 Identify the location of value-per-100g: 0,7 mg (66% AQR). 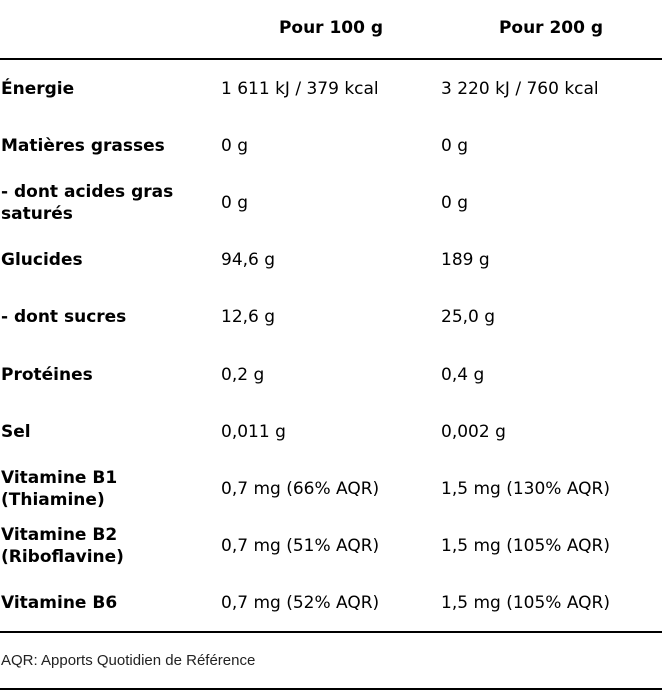
(300, 488).